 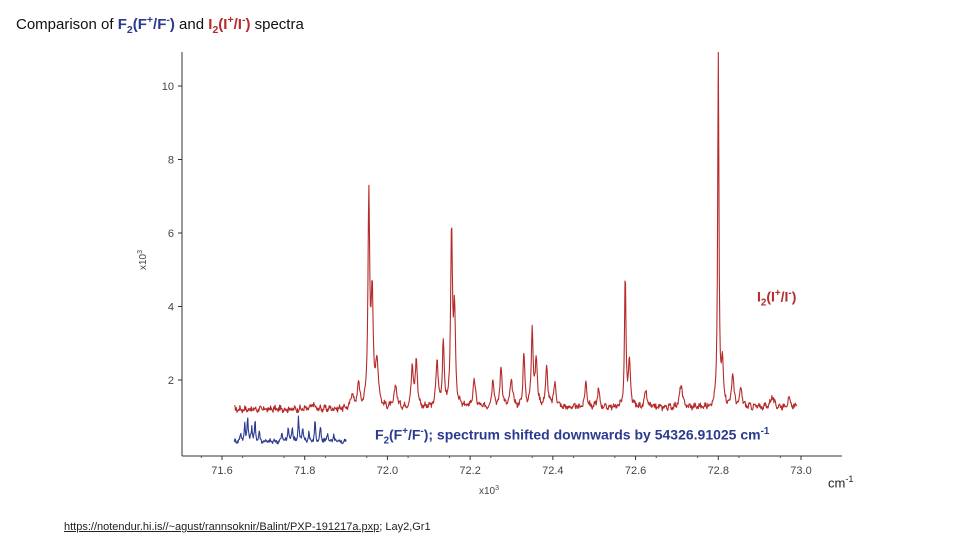 I want to click on title-suffix: spectra, so click(x=277, y=24).